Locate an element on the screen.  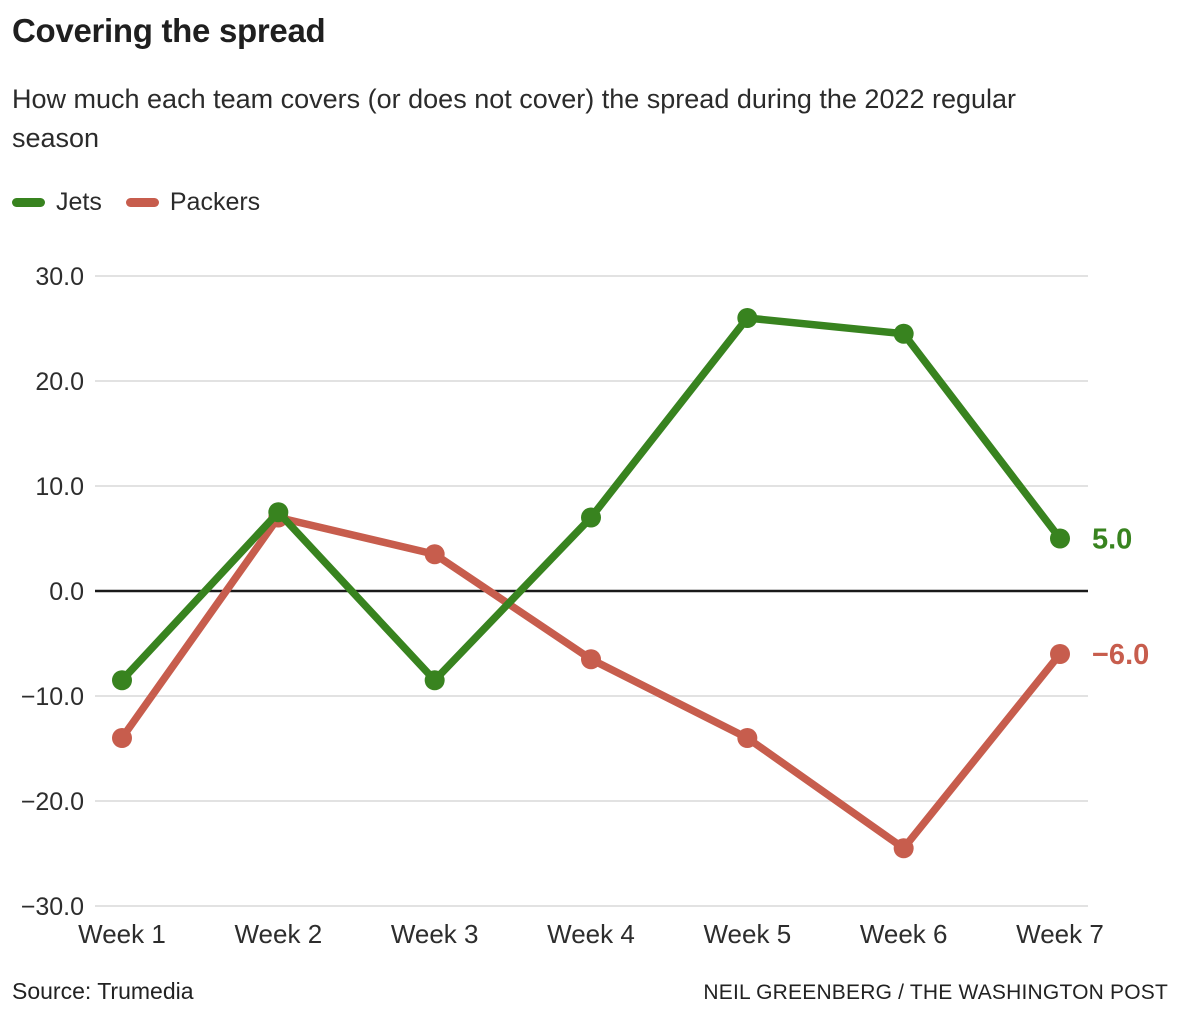
legend-item-jets: Jets is located at coordinates (57, 202).